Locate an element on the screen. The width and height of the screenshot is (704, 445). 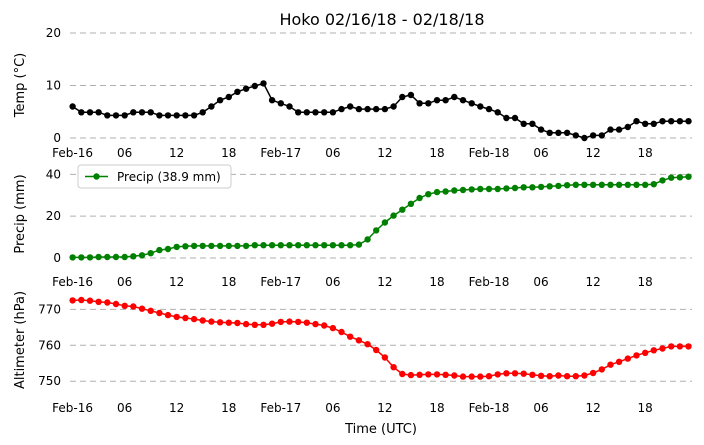
x-tick-label-1-4: Feb-17 is located at coordinates (280, 153).